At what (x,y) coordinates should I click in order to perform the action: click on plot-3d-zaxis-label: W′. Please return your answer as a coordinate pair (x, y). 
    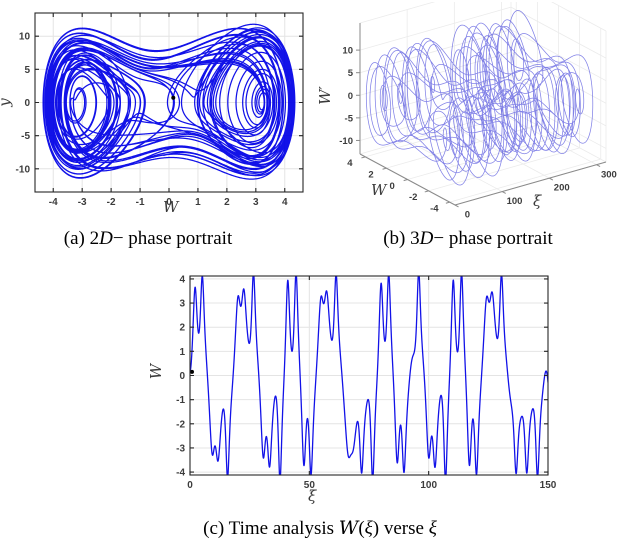
    Looking at the image, I should click on (324, 95).